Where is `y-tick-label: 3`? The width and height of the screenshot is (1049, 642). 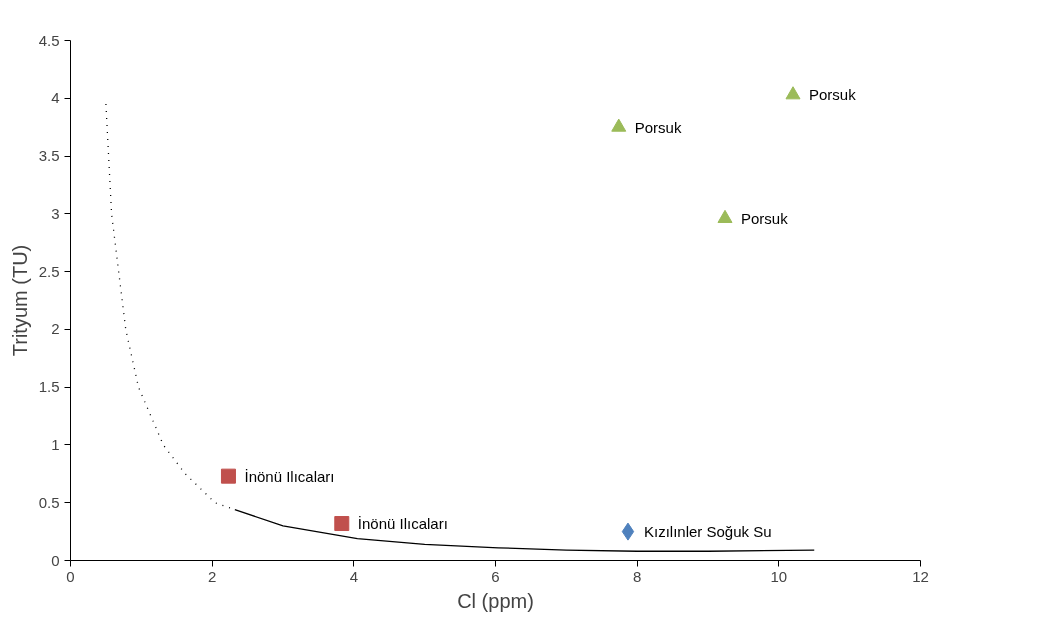
y-tick-label: 3 is located at coordinates (55, 213).